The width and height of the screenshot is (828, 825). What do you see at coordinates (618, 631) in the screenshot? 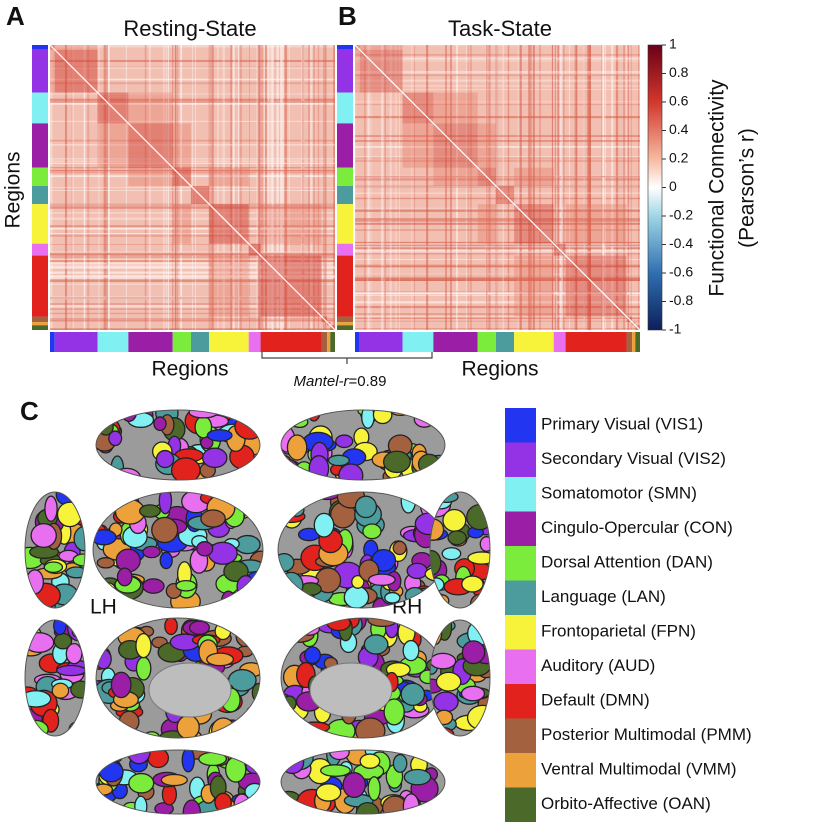
I see `legend-label: Frontoparietal (FPN)` at bounding box center [618, 631].